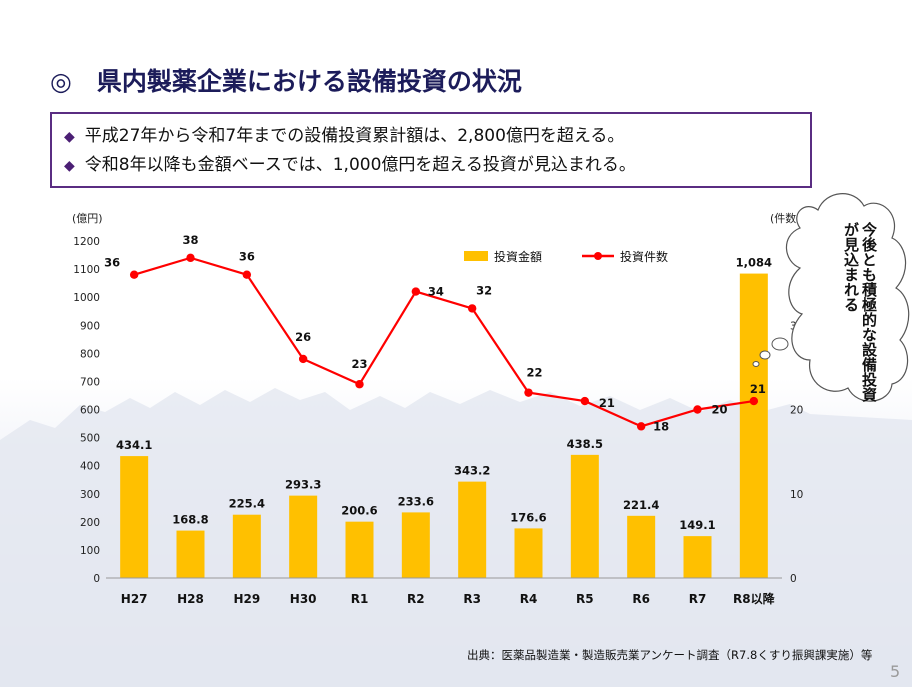 The width and height of the screenshot is (912, 687). Describe the element at coordinates (90, 411) in the screenshot. I see `left-axis-tick-label: 600` at that location.